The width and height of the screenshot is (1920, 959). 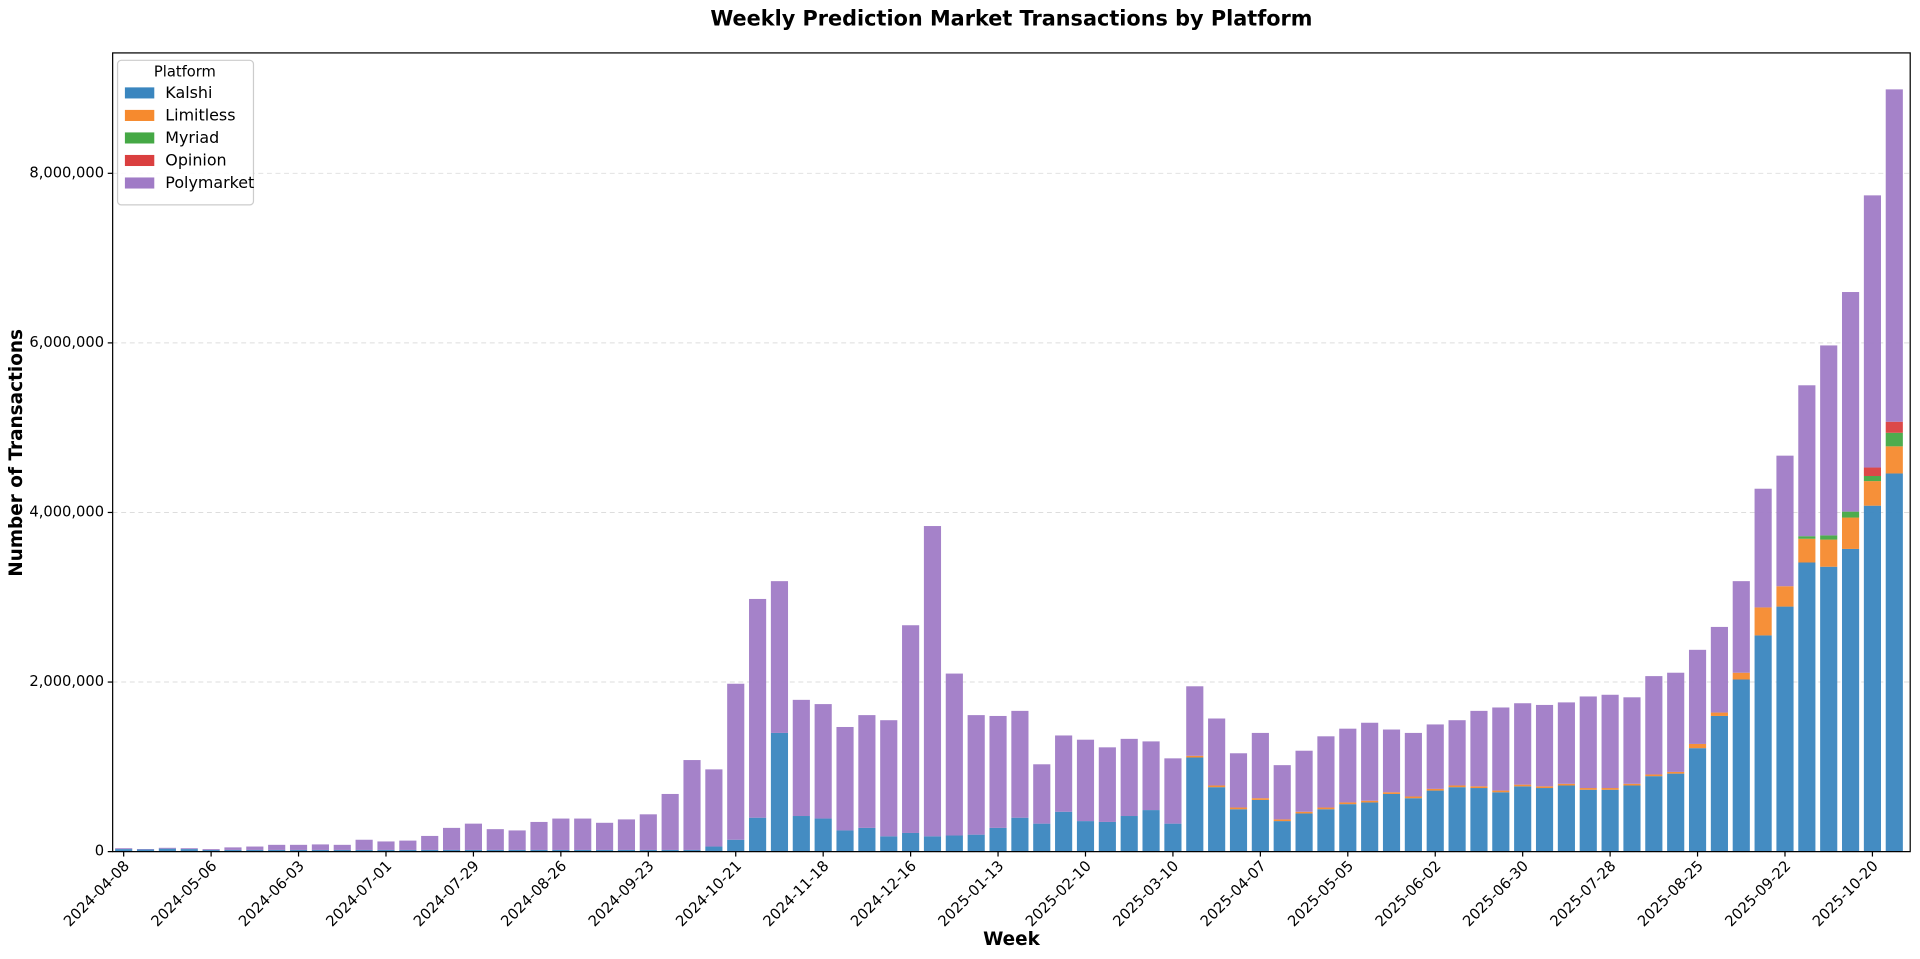 What do you see at coordinates (200, 115) in the screenshot?
I see `legend-label: Limitless` at bounding box center [200, 115].